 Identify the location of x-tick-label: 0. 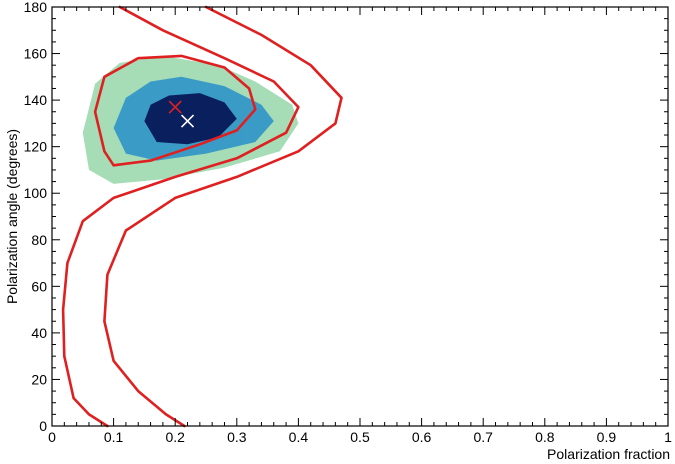
(52, 437).